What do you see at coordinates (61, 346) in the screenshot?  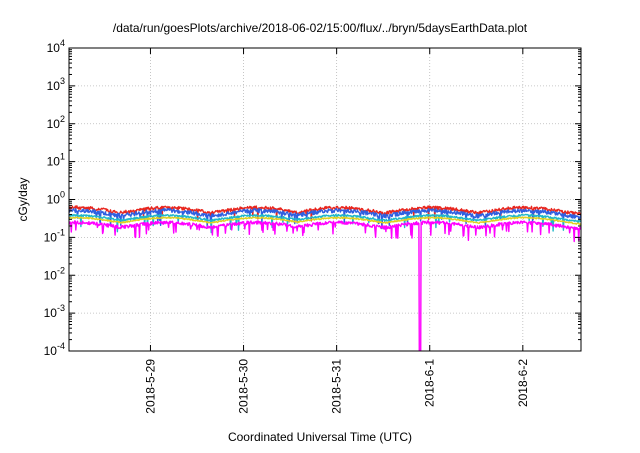 I see `y-tick-exponent: -4` at bounding box center [61, 346].